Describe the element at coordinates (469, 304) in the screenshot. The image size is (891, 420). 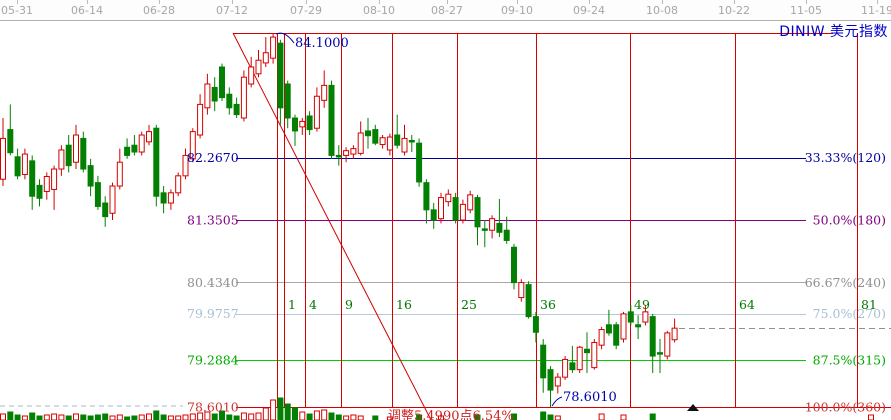
I see `gann-day-label: 25` at that location.